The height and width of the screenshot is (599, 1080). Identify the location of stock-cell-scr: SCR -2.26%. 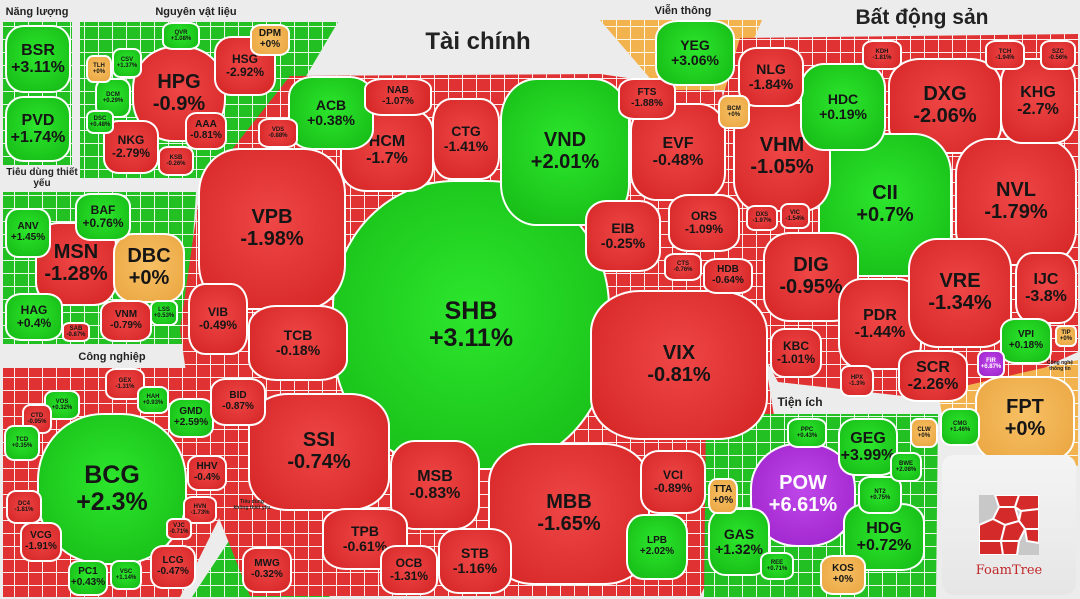
(933, 376).